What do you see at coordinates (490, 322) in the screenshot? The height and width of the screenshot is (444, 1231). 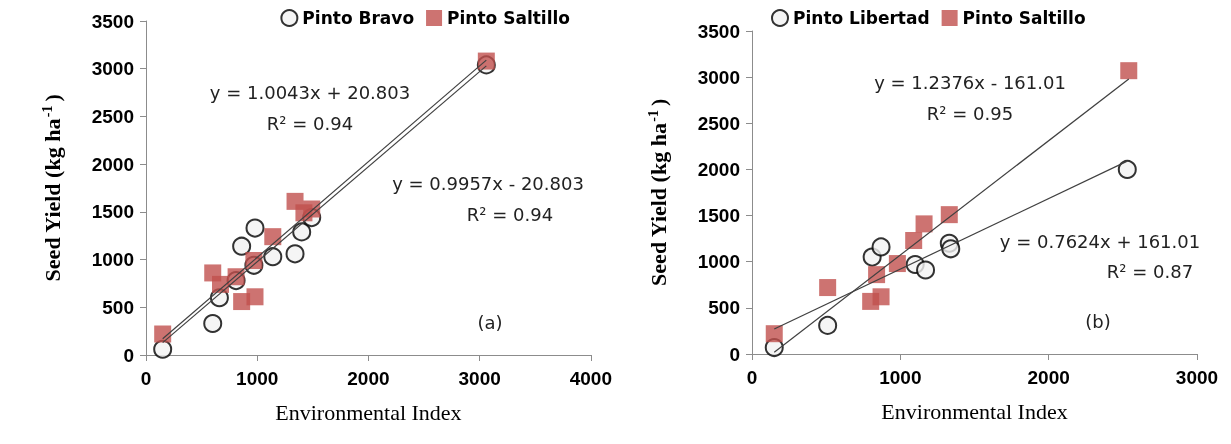 I see `annotation: (a)` at bounding box center [490, 322].